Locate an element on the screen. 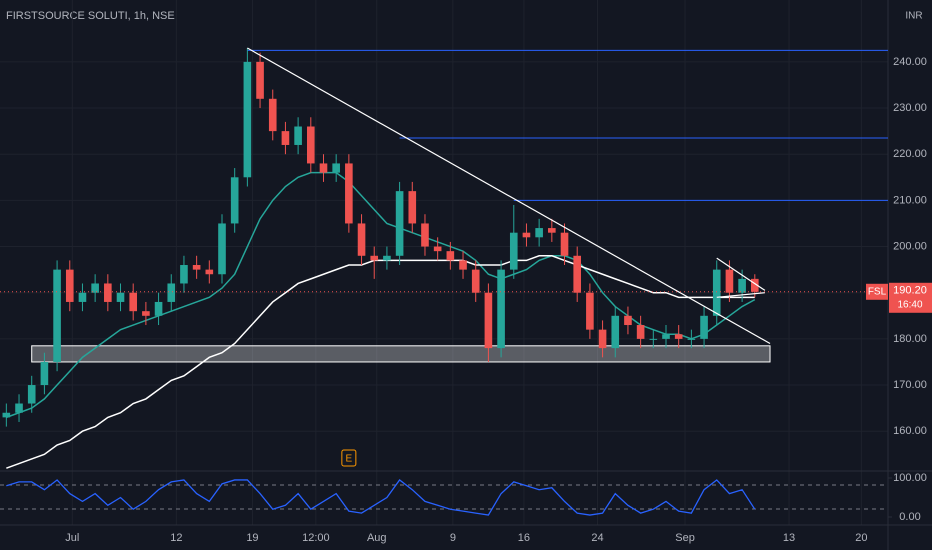  x-tick-label: 19 is located at coordinates (252, 538).